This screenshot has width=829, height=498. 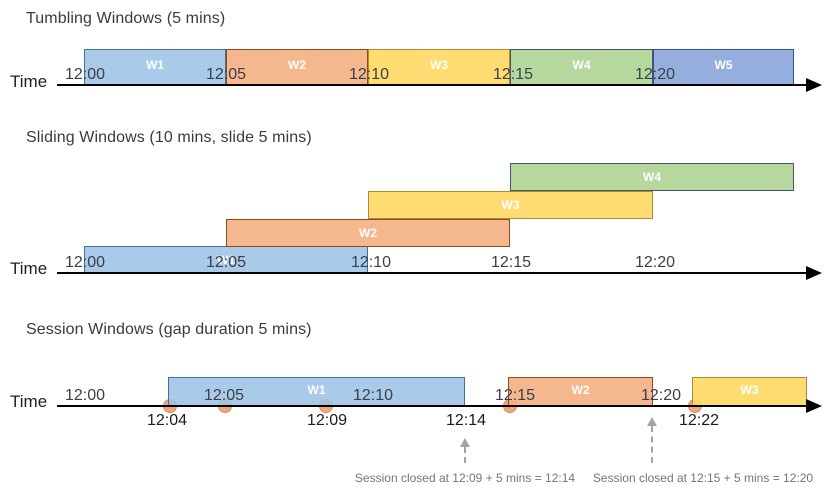 What do you see at coordinates (373, 395) in the screenshot?
I see `session-tick-label: 12:10` at bounding box center [373, 395].